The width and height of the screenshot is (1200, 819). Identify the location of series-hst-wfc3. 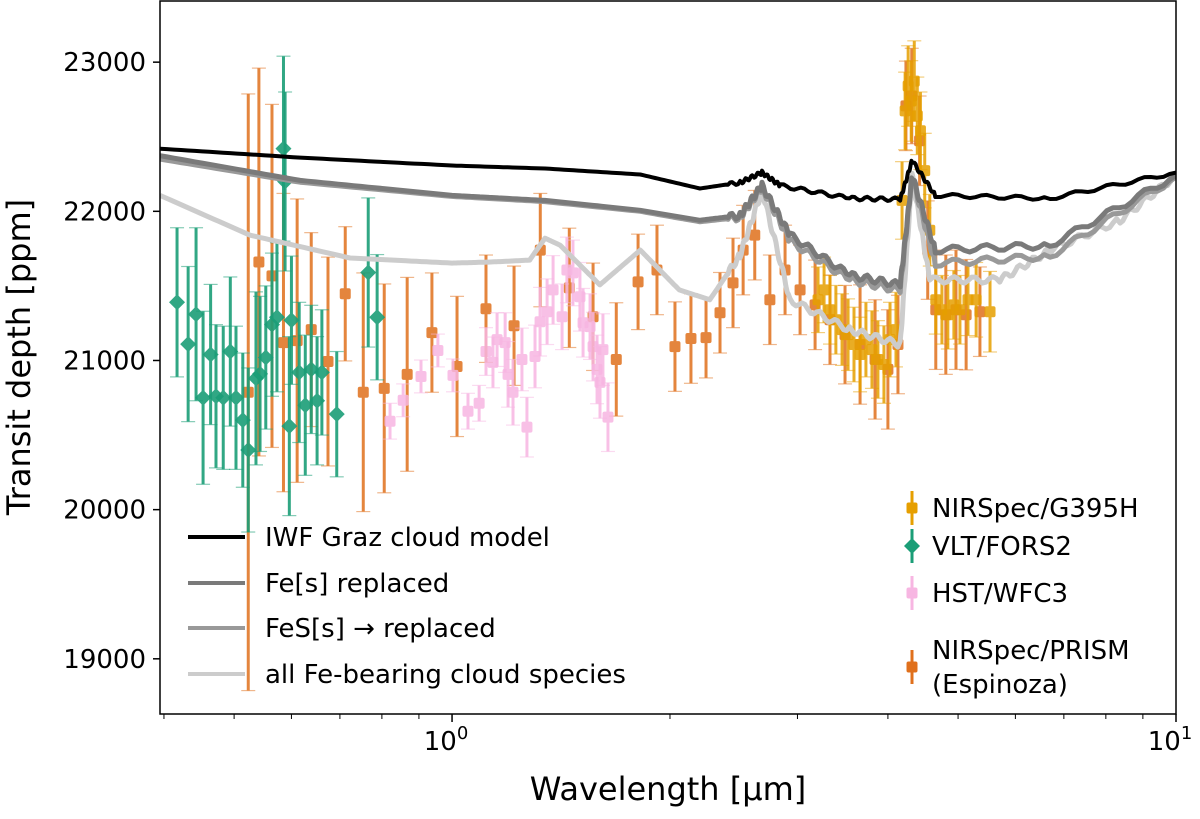
(499, 347).